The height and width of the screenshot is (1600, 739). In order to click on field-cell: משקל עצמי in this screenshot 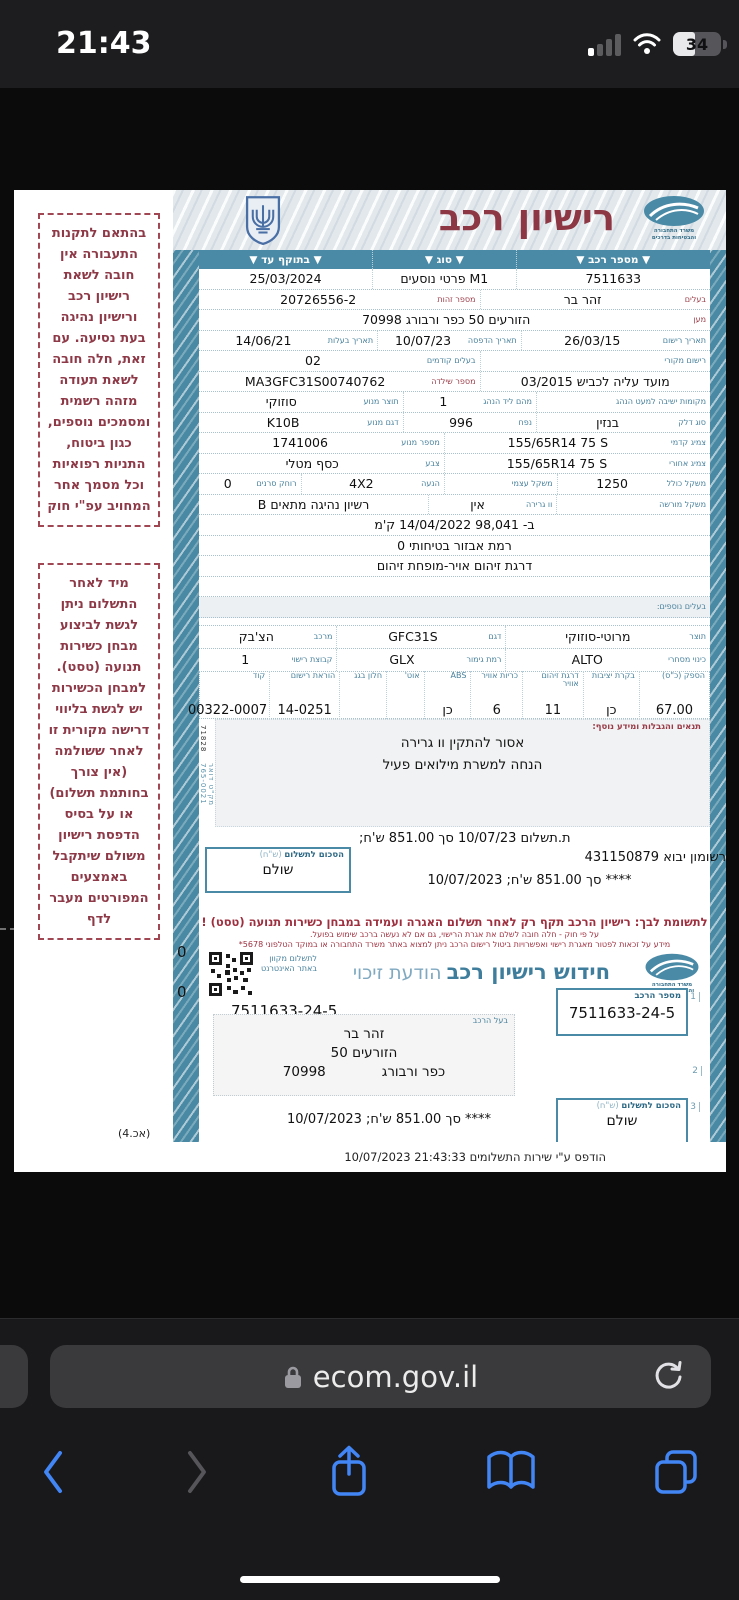, I will do `click(500, 484)`.